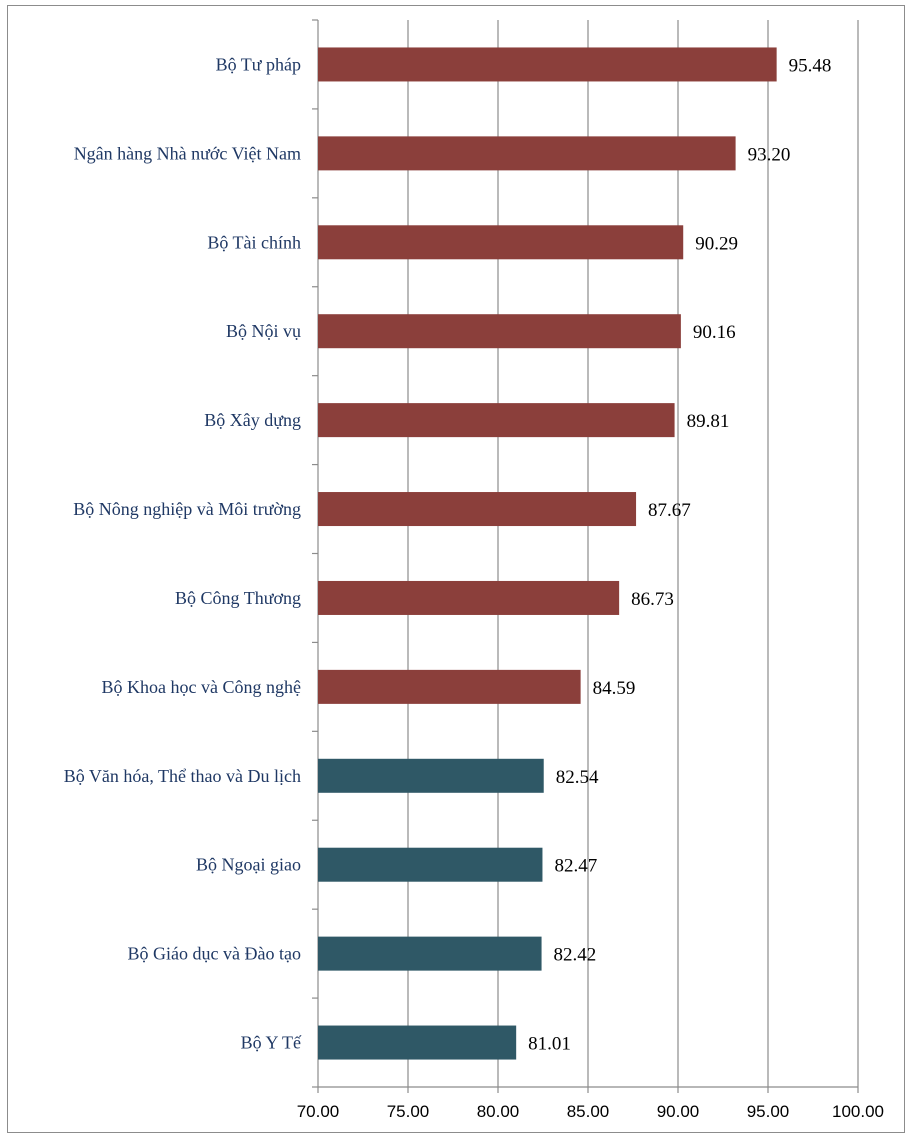 The image size is (914, 1142). I want to click on category-label: Bộ Ngoại giao, so click(248, 865).